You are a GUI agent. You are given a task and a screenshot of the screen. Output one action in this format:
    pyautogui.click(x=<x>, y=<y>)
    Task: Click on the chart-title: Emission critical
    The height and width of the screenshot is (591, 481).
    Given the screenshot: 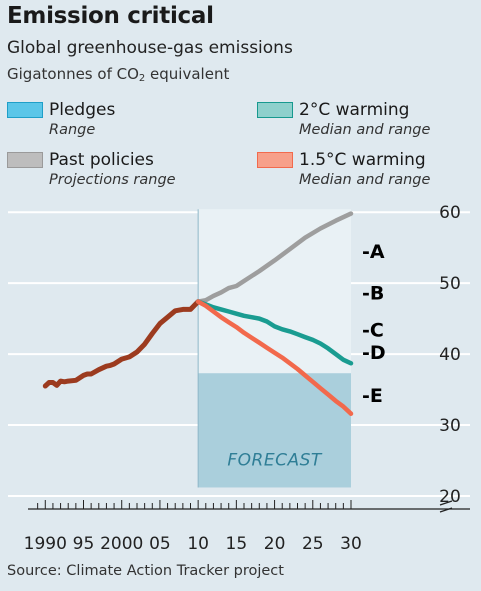 What is the action you would take?
    pyautogui.click(x=110, y=16)
    